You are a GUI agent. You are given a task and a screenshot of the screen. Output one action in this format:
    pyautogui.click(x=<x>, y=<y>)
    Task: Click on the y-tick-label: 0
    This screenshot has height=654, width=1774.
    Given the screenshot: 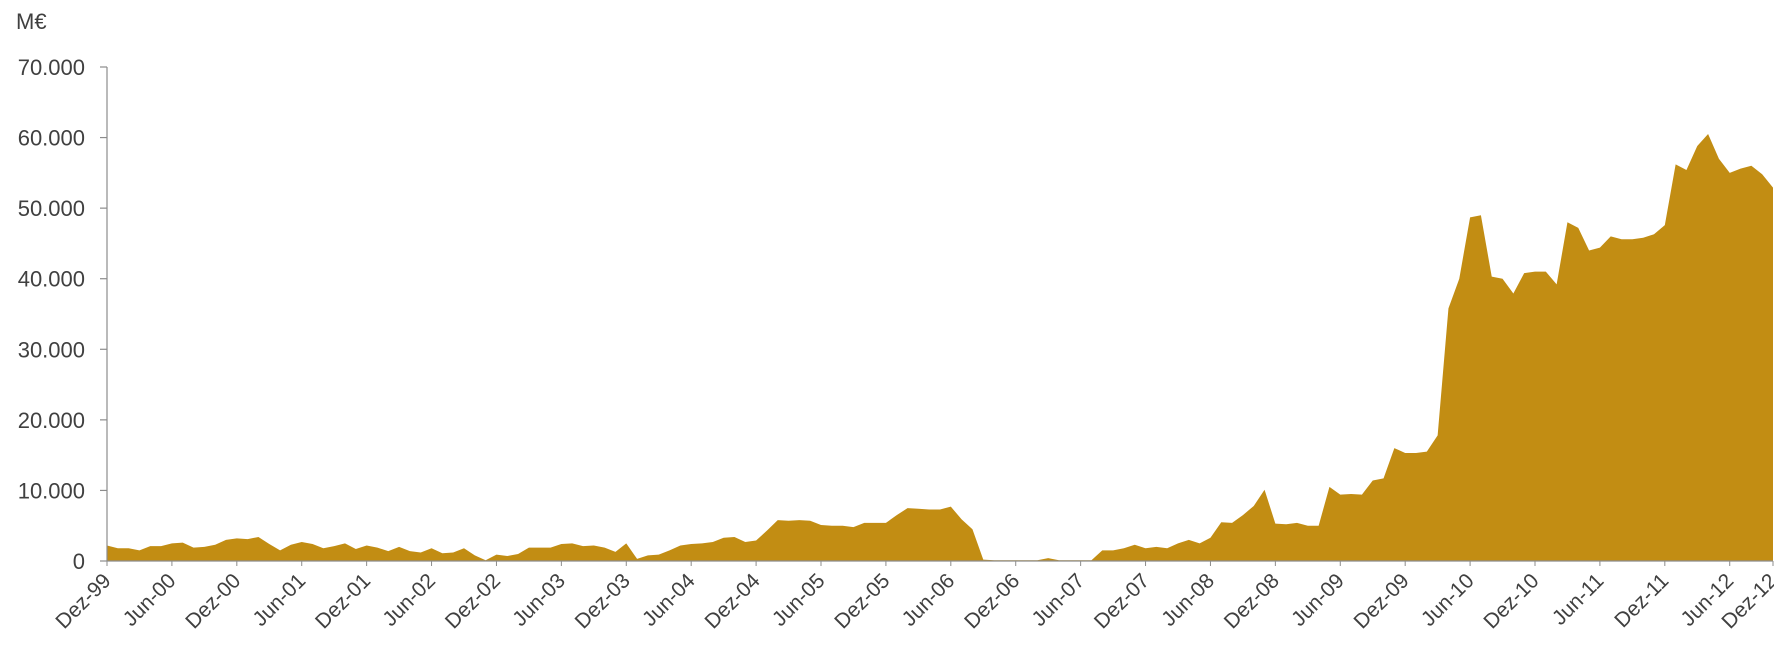 What is the action you would take?
    pyautogui.click(x=79, y=561)
    